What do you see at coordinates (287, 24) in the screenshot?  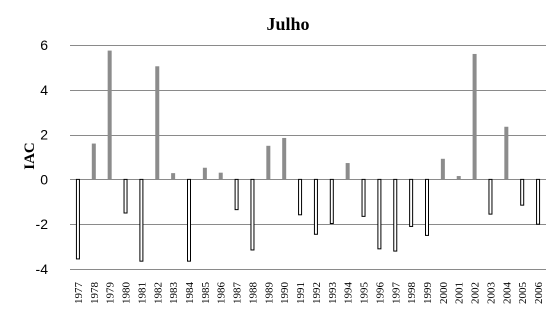 I see `chart-title: Julho` at bounding box center [287, 24].